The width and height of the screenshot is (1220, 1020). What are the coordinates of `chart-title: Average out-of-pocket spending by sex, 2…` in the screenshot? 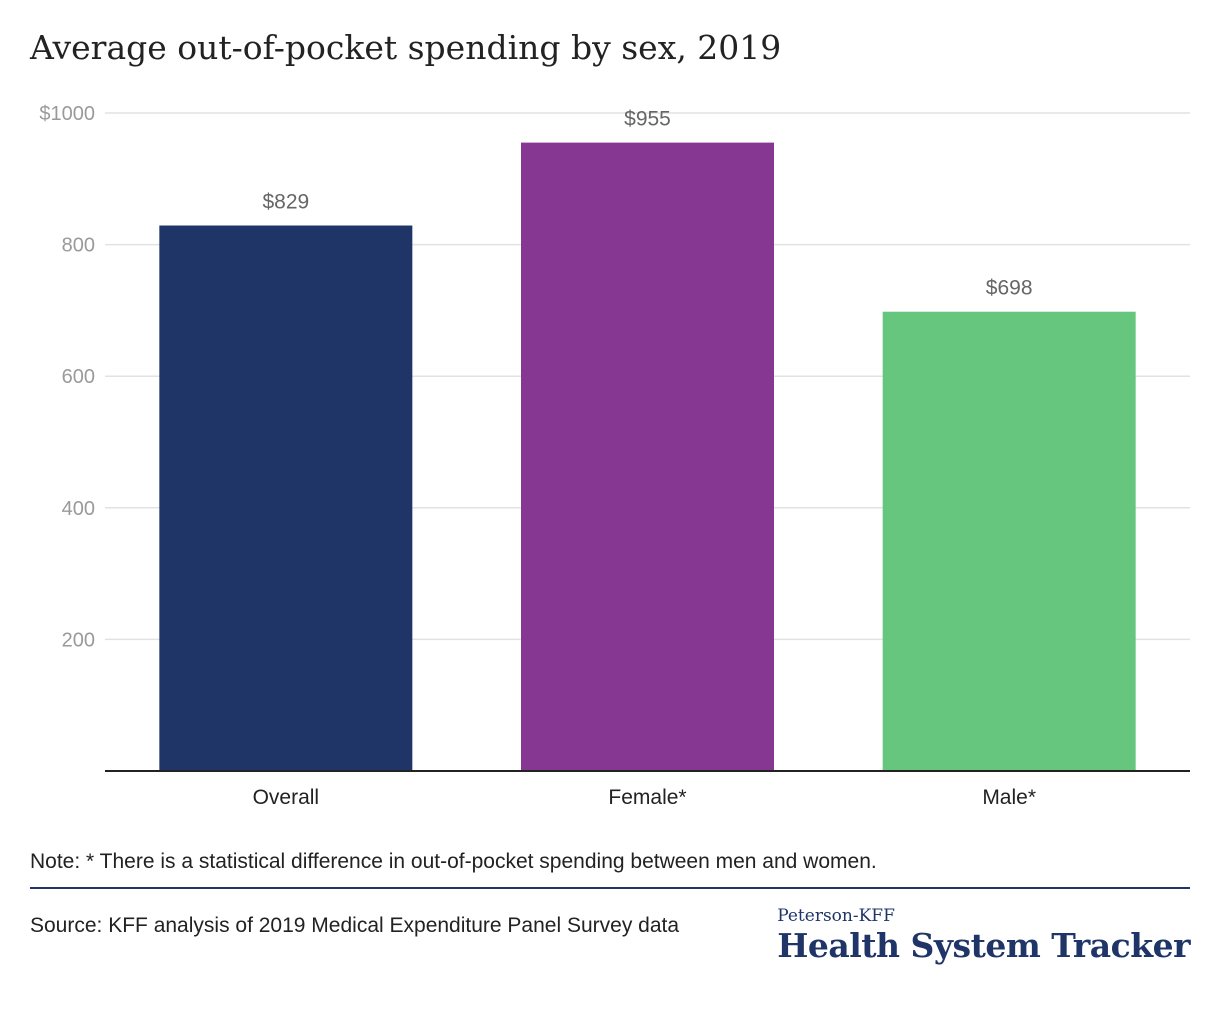 It's located at (406, 47).